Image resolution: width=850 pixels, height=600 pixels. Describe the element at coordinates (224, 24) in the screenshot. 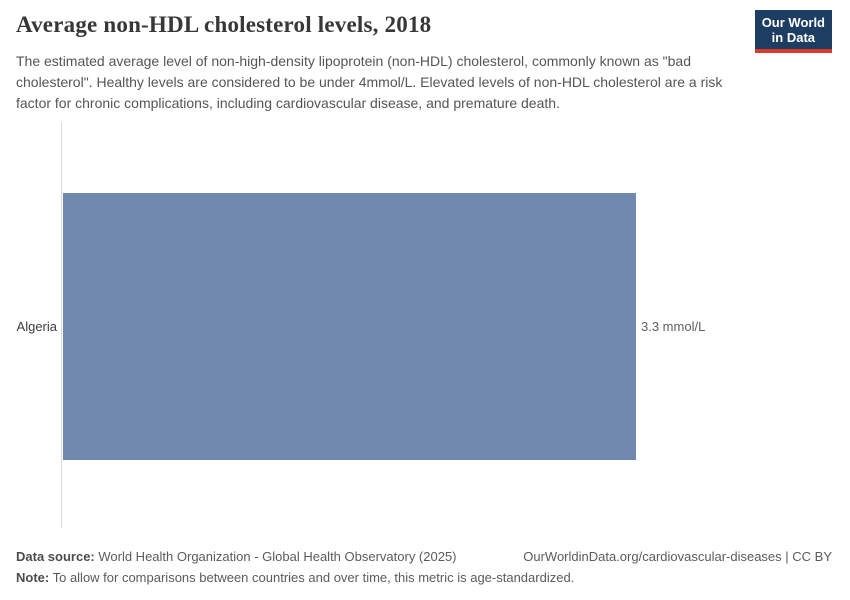

I see `chart-title: Average non-HDL cholesterol levels, 2018` at that location.